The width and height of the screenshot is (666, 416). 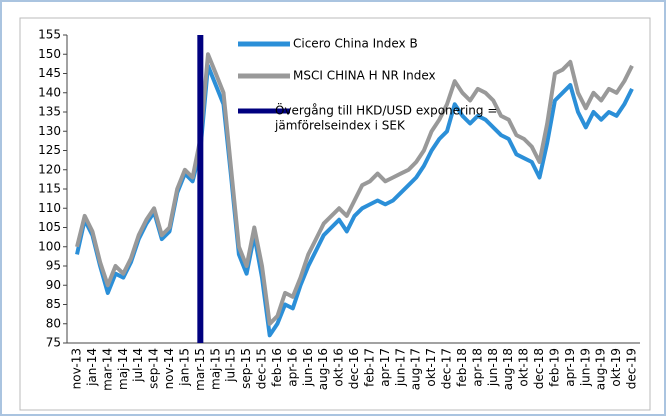 I want to click on x-tick-label: jan-14, so click(x=92, y=367).